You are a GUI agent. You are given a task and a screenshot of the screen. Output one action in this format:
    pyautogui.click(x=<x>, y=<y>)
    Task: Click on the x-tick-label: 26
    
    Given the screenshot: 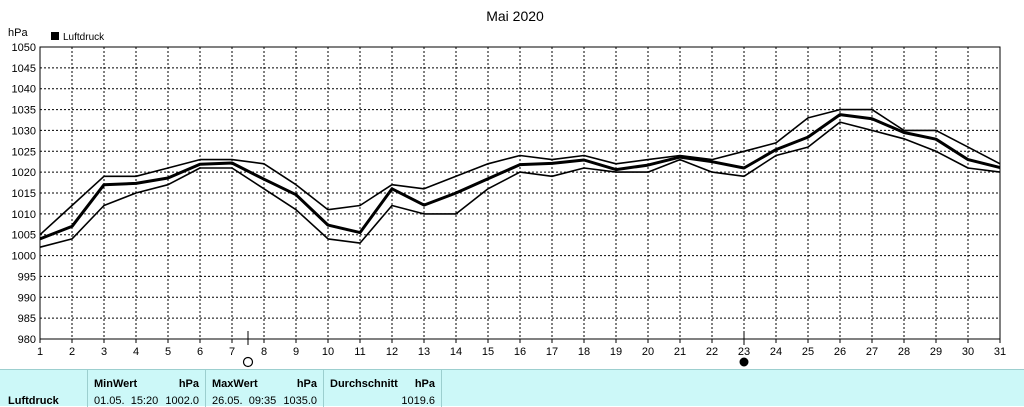 What is the action you would take?
    pyautogui.click(x=840, y=352)
    